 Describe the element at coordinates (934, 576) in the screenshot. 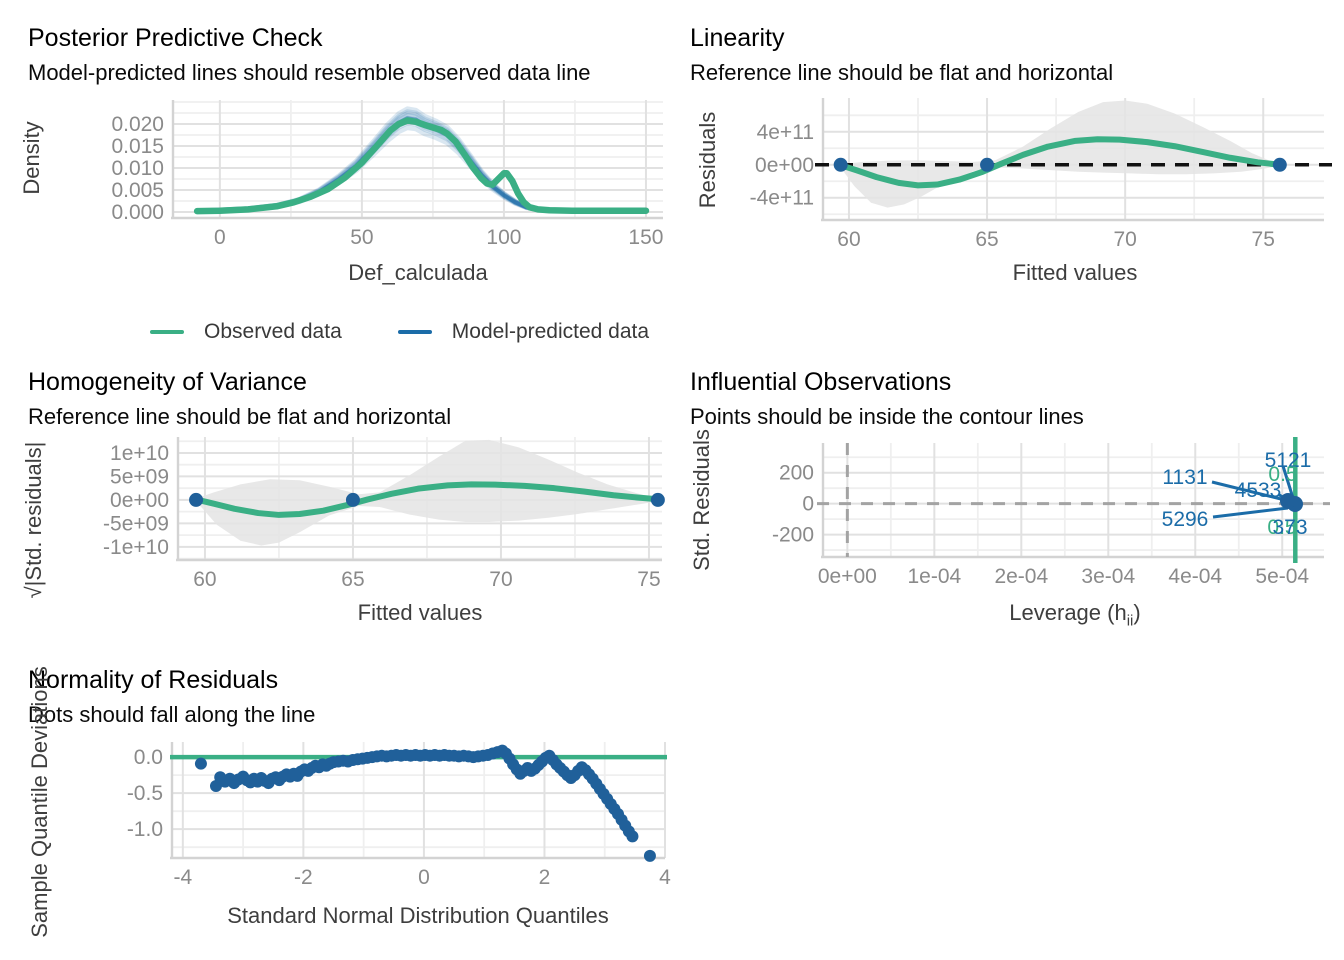

I see `x-tick-label: 1e-04` at that location.